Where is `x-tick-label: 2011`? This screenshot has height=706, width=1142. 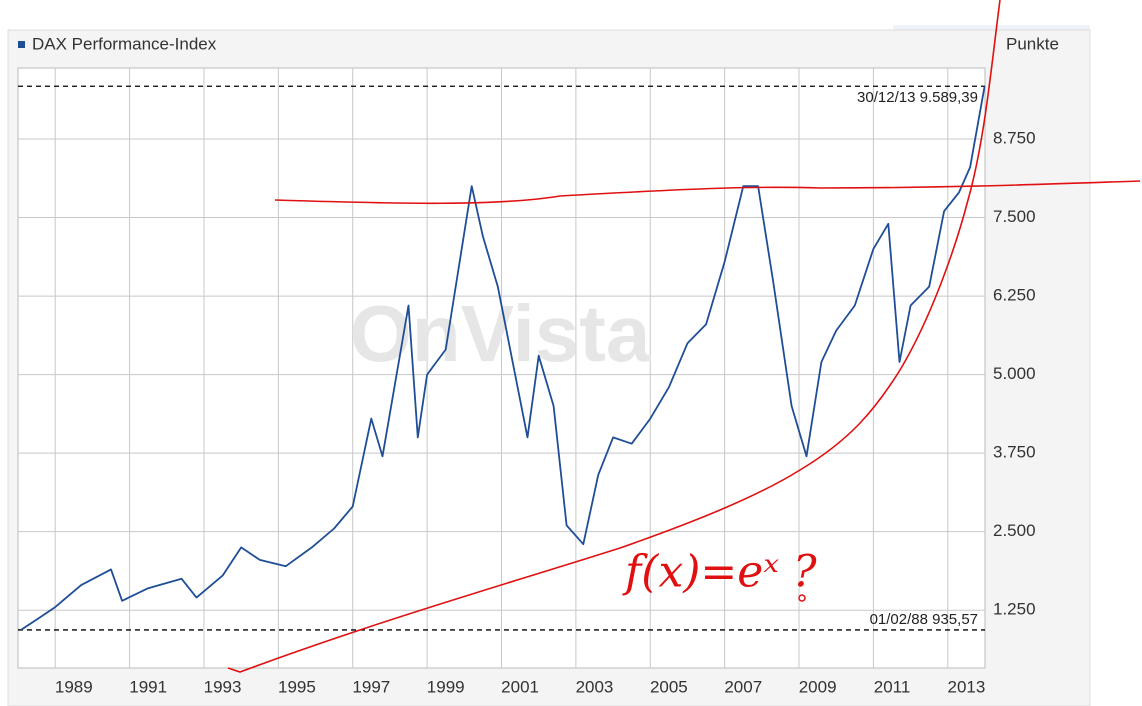
x-tick-label: 2011 is located at coordinates (892, 686).